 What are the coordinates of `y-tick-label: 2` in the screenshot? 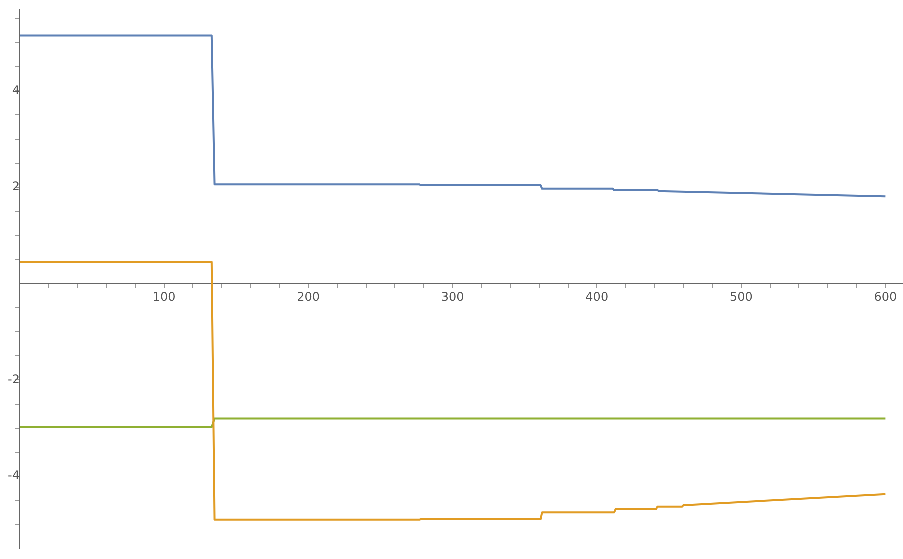 It's located at (16, 187).